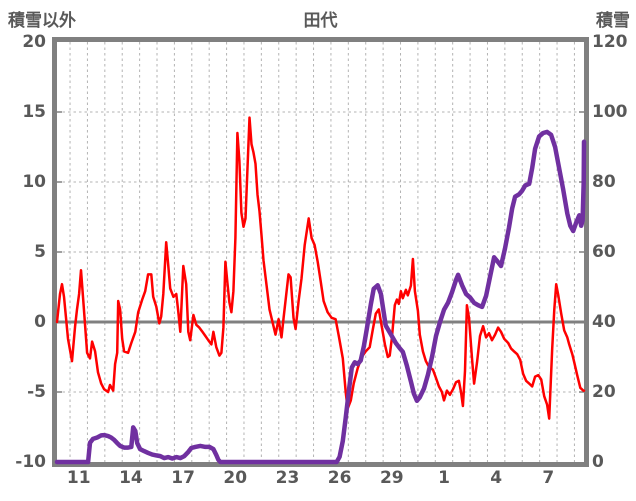 This screenshot has width=636, height=501. Describe the element at coordinates (610, 112) in the screenshot. I see `y-right-tick-label: 100` at that location.